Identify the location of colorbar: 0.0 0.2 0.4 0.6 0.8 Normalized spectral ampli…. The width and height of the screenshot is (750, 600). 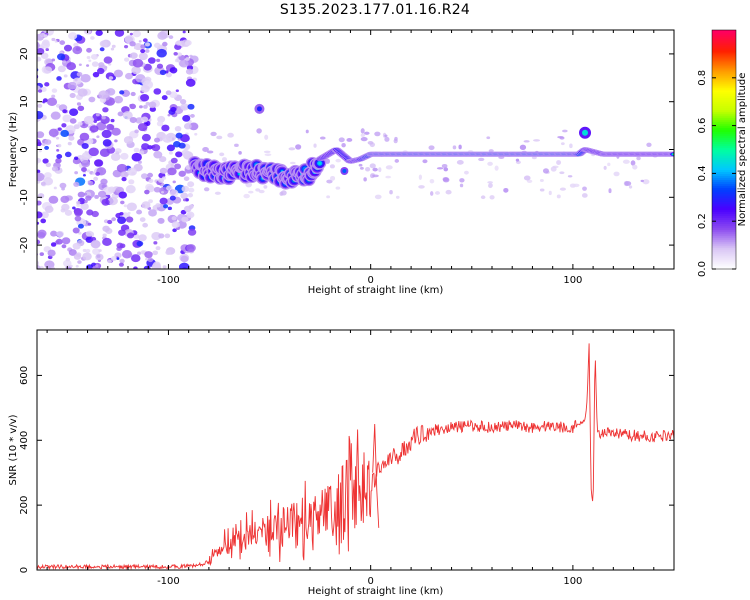
(722, 153).